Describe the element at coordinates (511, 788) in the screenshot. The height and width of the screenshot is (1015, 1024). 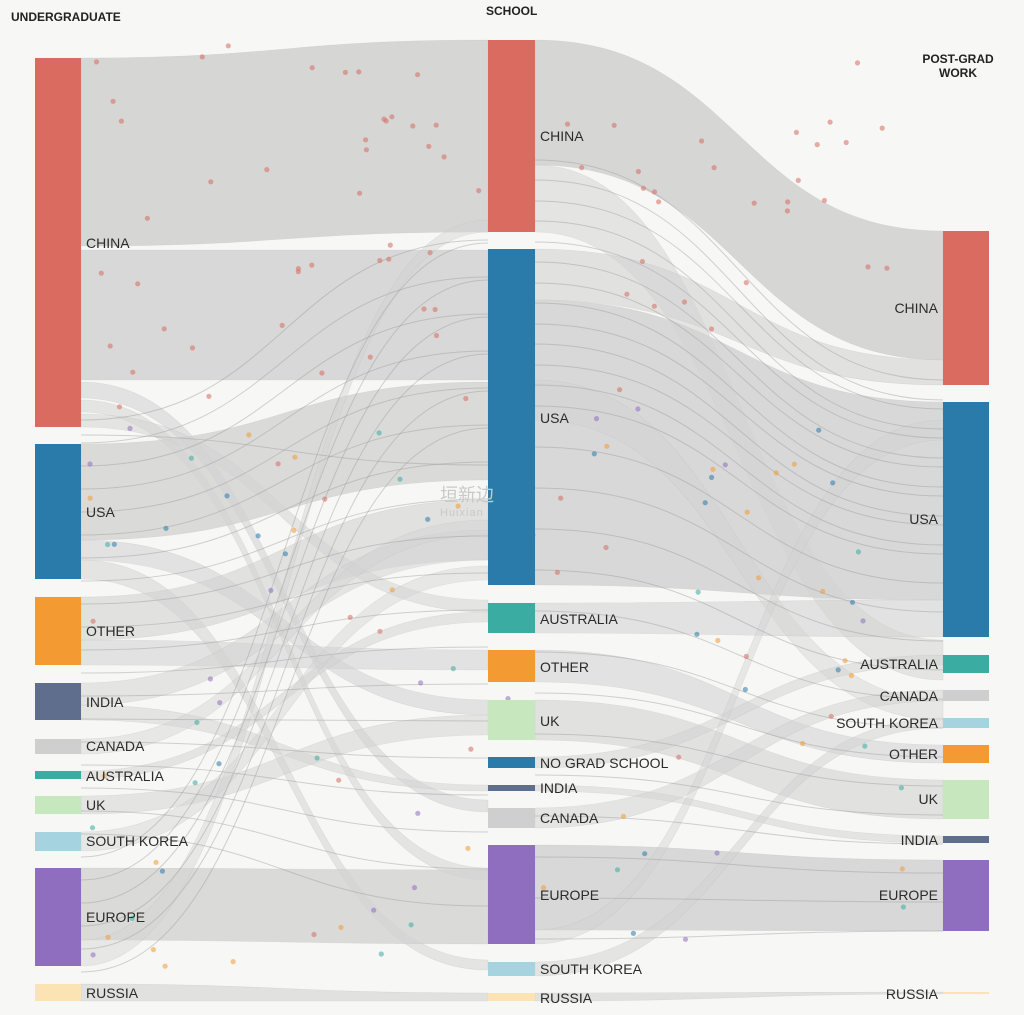
I see `school-bar-india` at that location.